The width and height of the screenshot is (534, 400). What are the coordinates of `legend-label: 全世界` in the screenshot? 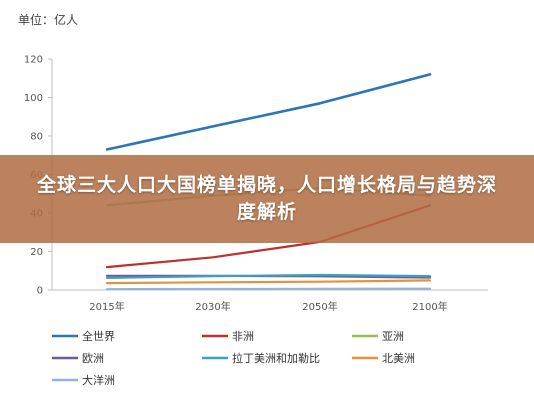 It's located at (98, 336).